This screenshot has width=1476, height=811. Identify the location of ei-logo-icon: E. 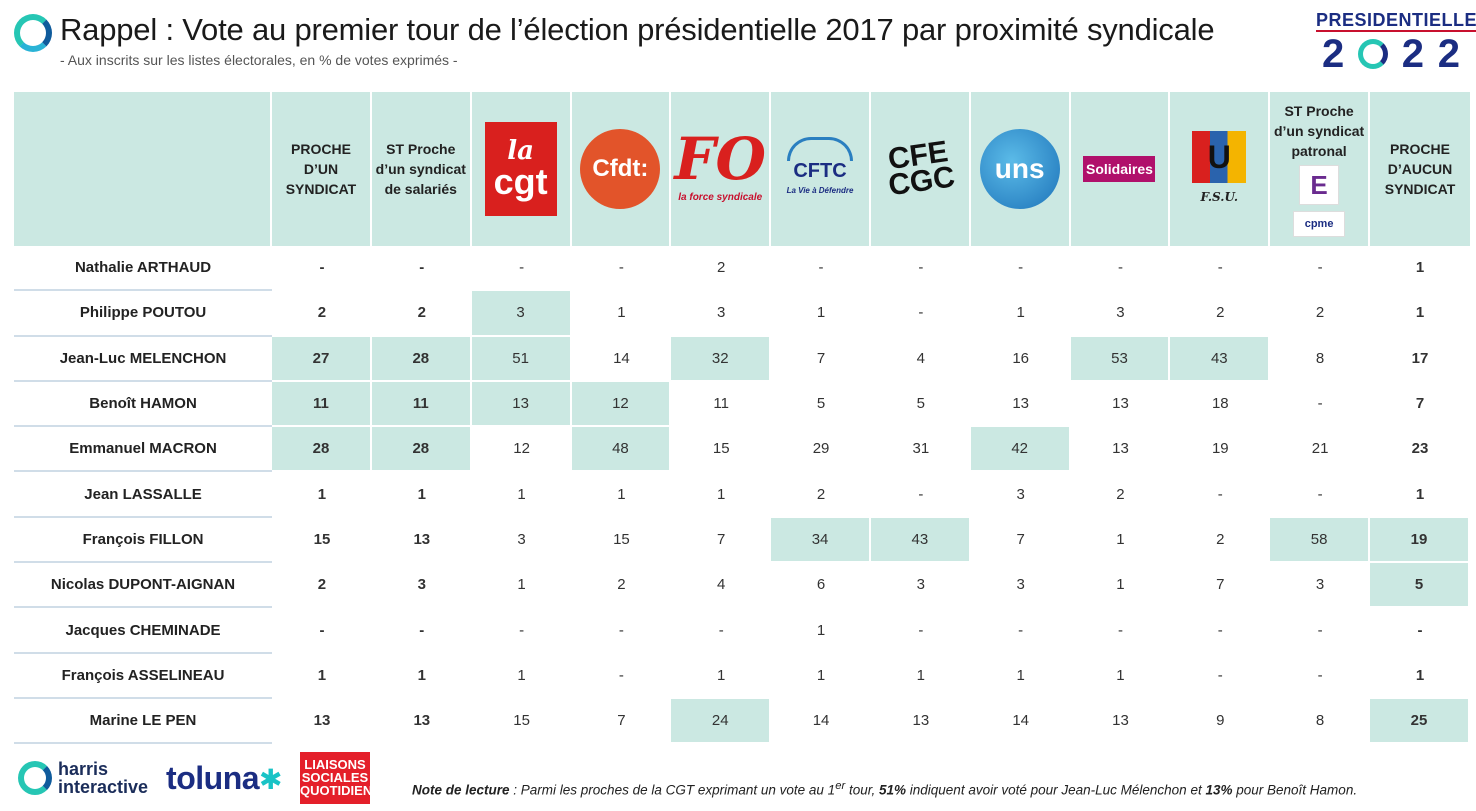
(1319, 185).